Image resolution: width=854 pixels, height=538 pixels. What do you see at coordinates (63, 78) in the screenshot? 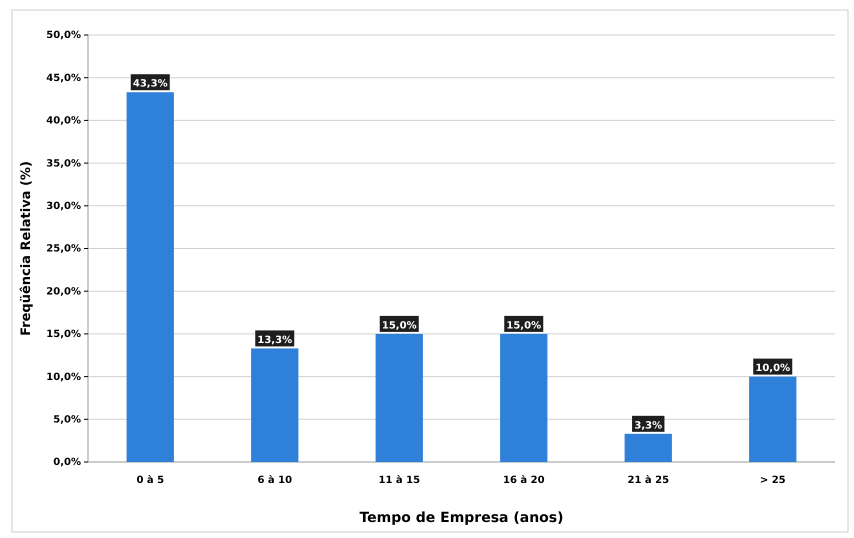
I see `y-tick-label: 45,0%` at bounding box center [63, 78].